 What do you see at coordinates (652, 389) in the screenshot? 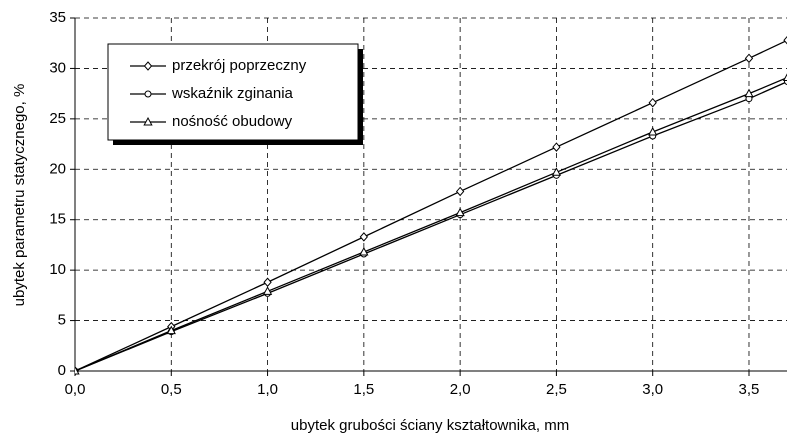
I see `x-tick-label: 3,0` at bounding box center [652, 389].